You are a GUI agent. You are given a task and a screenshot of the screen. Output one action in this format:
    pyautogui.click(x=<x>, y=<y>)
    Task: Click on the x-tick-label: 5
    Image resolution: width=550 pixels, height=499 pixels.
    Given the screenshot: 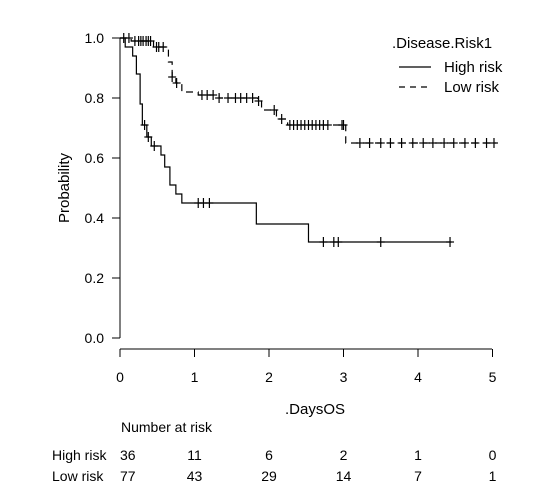 What is the action you would take?
    pyautogui.click(x=493, y=377)
    